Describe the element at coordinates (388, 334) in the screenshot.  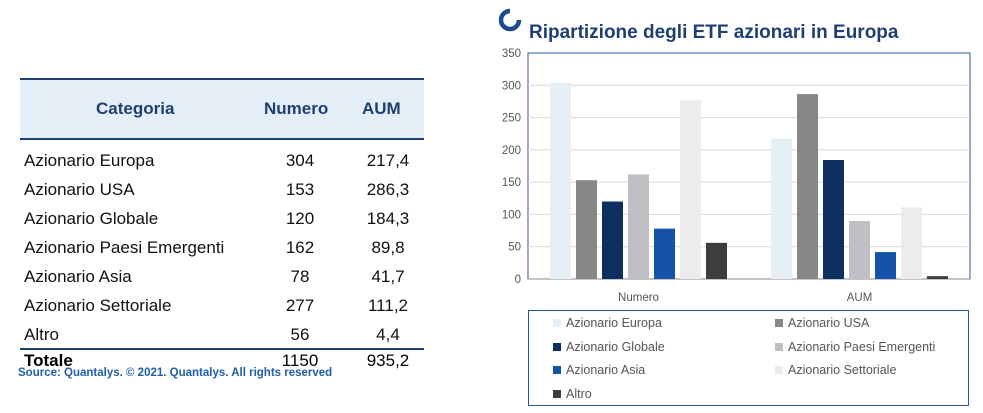
I see `row-aum: 4,4` at that location.